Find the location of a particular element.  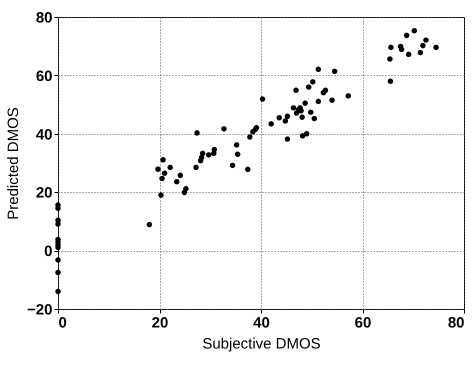

x-tick-label: 0 is located at coordinates (62, 323).